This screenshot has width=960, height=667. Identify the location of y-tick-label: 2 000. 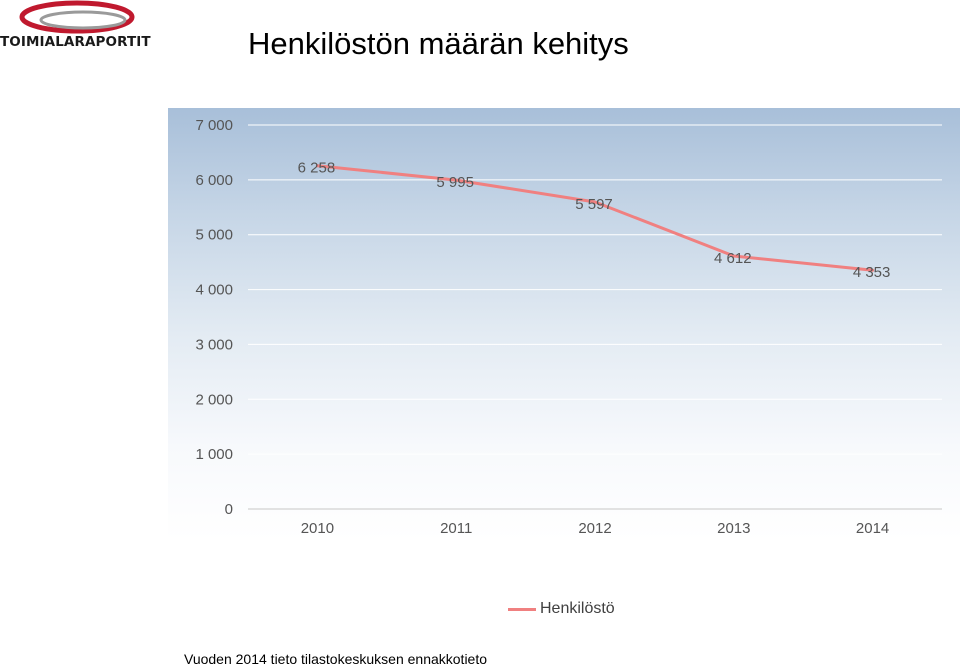
(214, 399).